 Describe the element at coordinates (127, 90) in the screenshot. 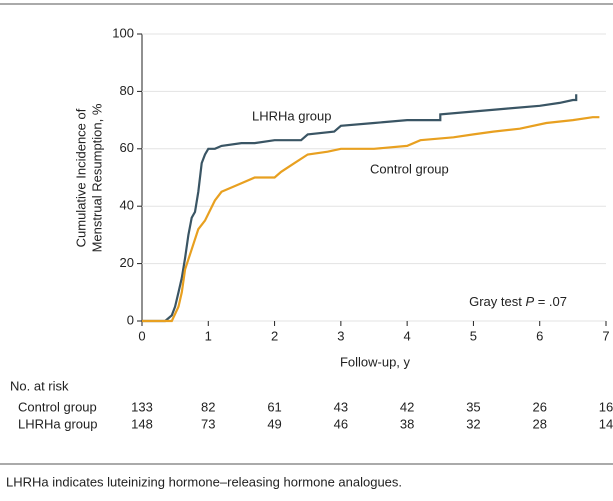

I see `y-tick-label: 80` at that location.